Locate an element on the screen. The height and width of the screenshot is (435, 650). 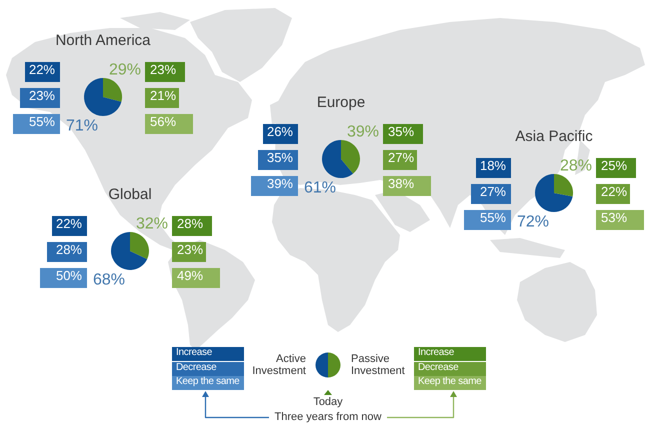
chart-title: North America is located at coordinates (103, 41).